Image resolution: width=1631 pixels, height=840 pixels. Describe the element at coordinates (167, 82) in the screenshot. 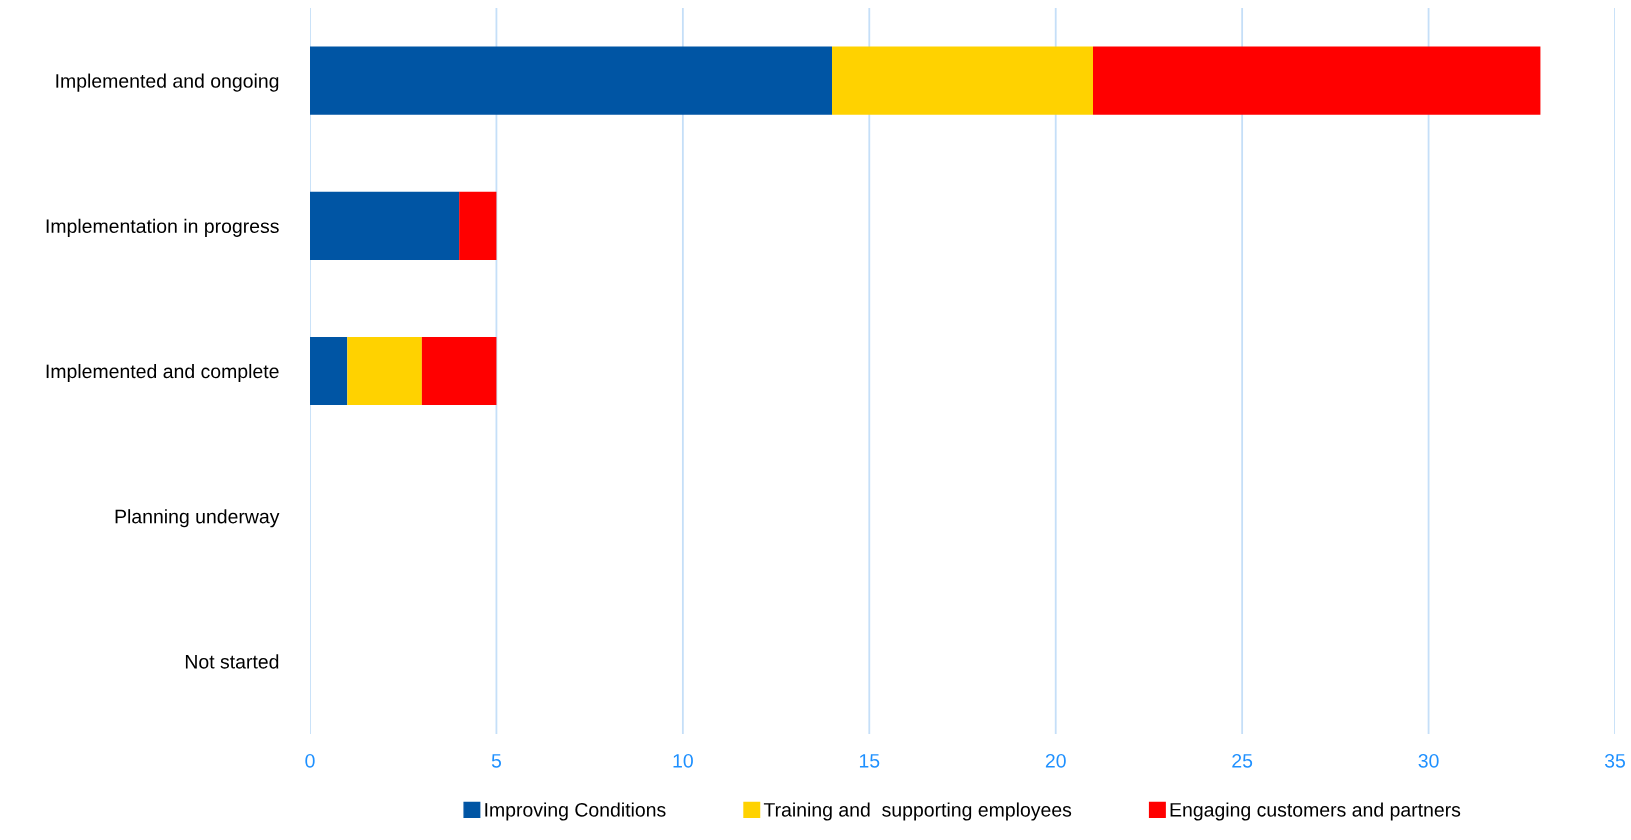

I see `y-tick-label: Implemented and ongoing` at that location.